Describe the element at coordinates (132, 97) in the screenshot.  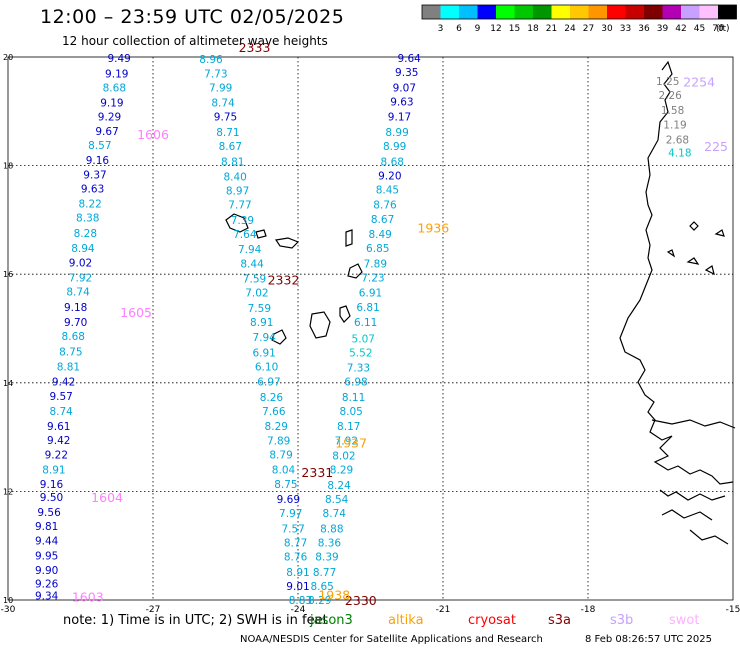
I see `track-1606: 9.67 9.29 9.19 8.68 9.19 9.49 1606` at that location.